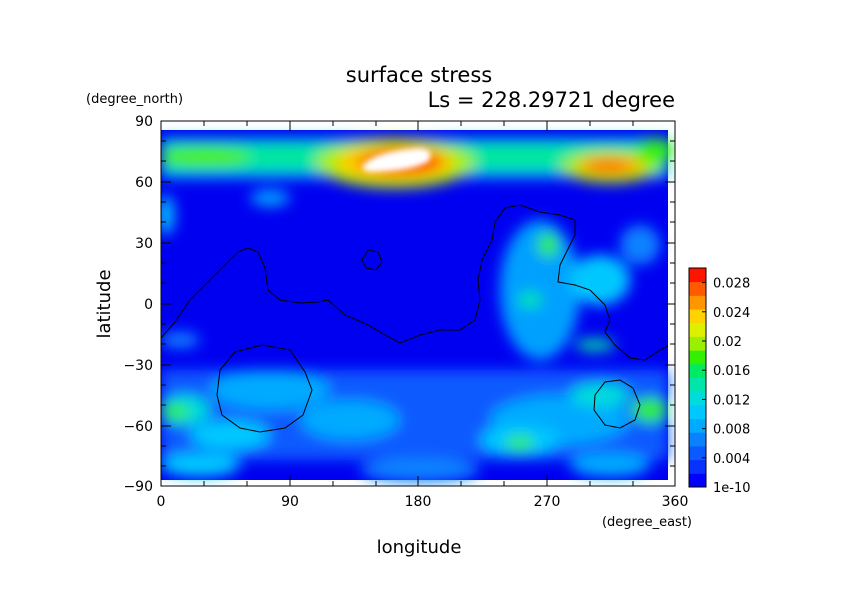 Image resolution: width=842 pixels, height=599 pixels. What do you see at coordinates (138, 487) in the screenshot?
I see `y-tick-label: −90` at bounding box center [138, 487].